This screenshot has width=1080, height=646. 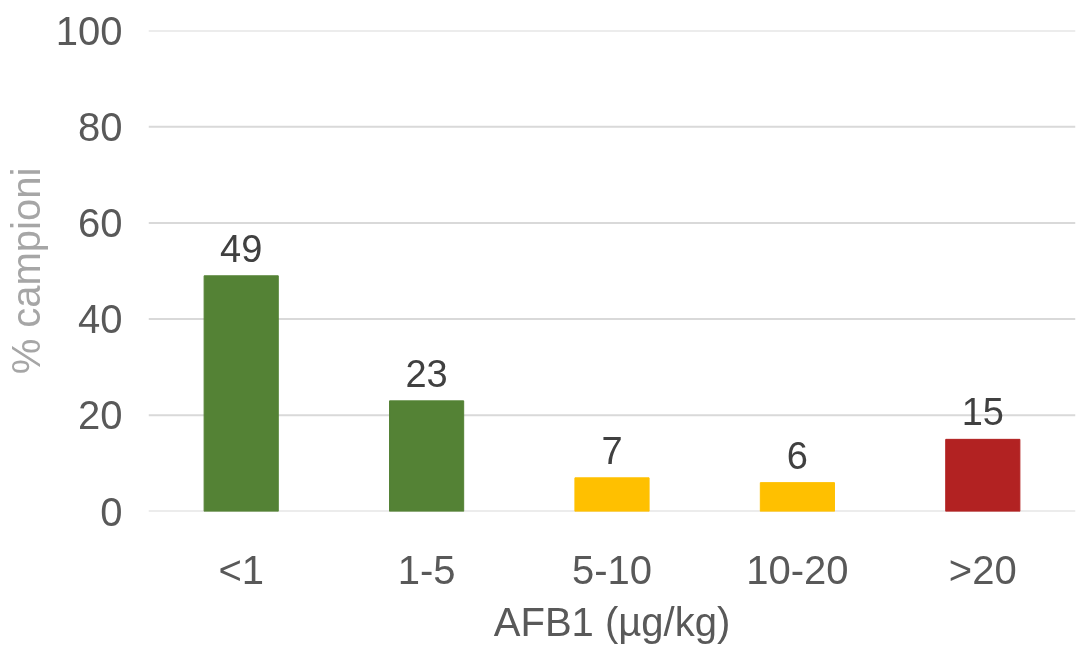 What do you see at coordinates (100, 415) in the screenshot?
I see `y-tick-label: 20` at bounding box center [100, 415].